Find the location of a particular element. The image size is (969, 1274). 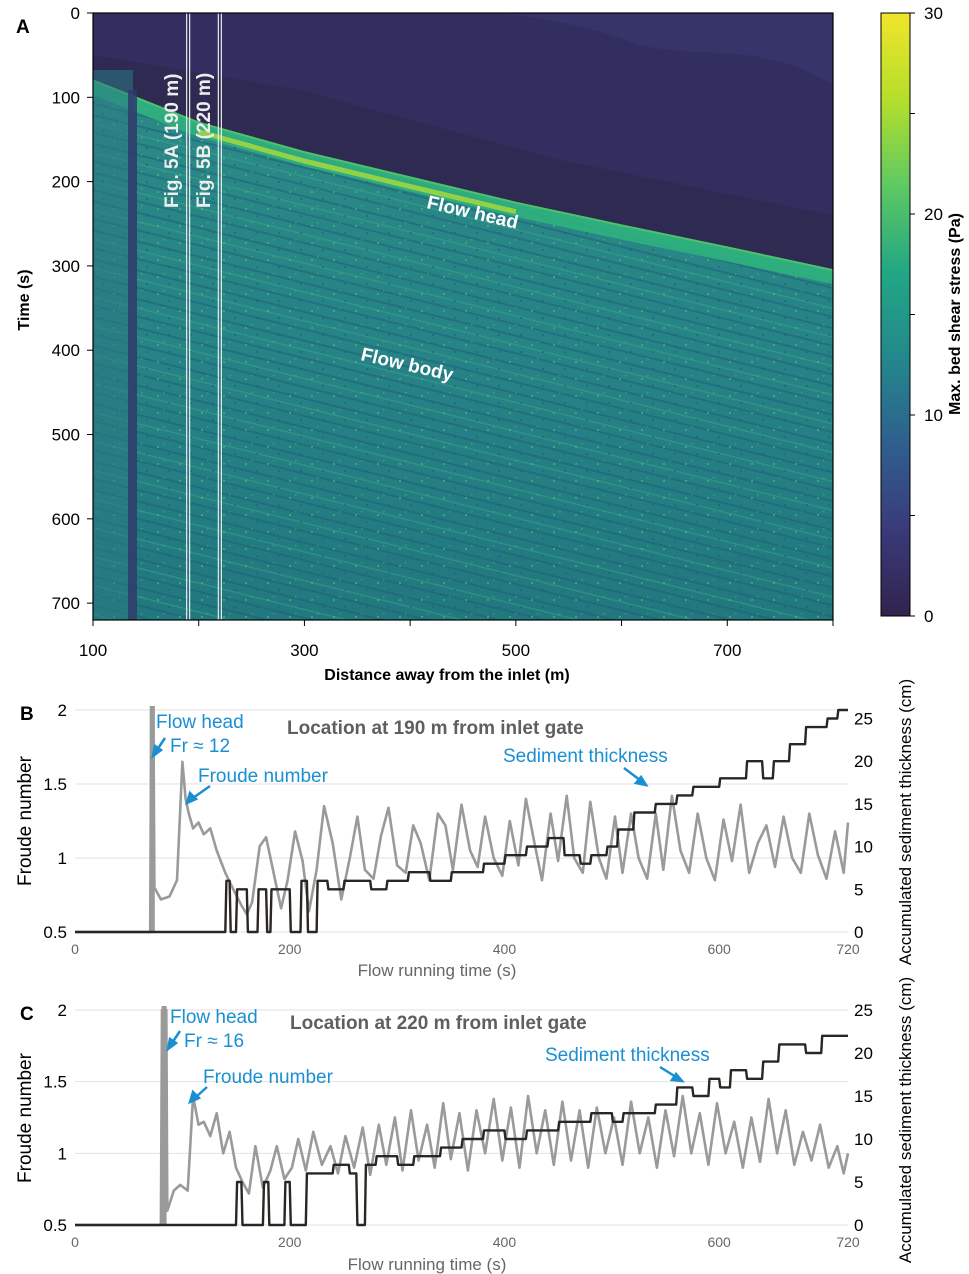

panel-b-series is located at coordinates (462, 820).